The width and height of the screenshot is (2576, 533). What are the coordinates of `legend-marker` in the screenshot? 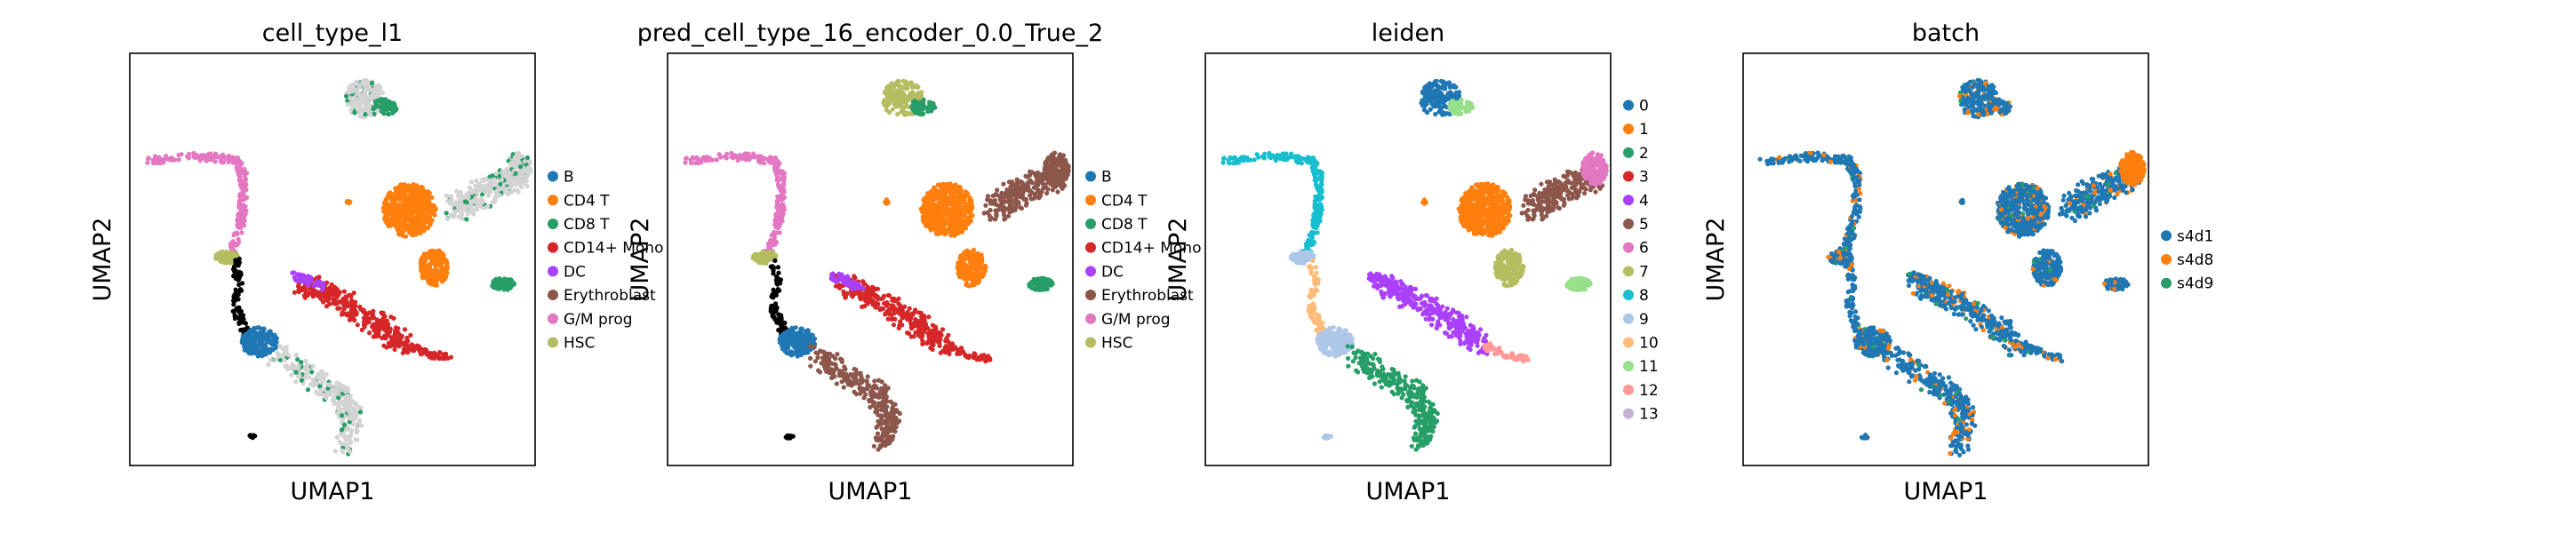 It's located at (553, 176).